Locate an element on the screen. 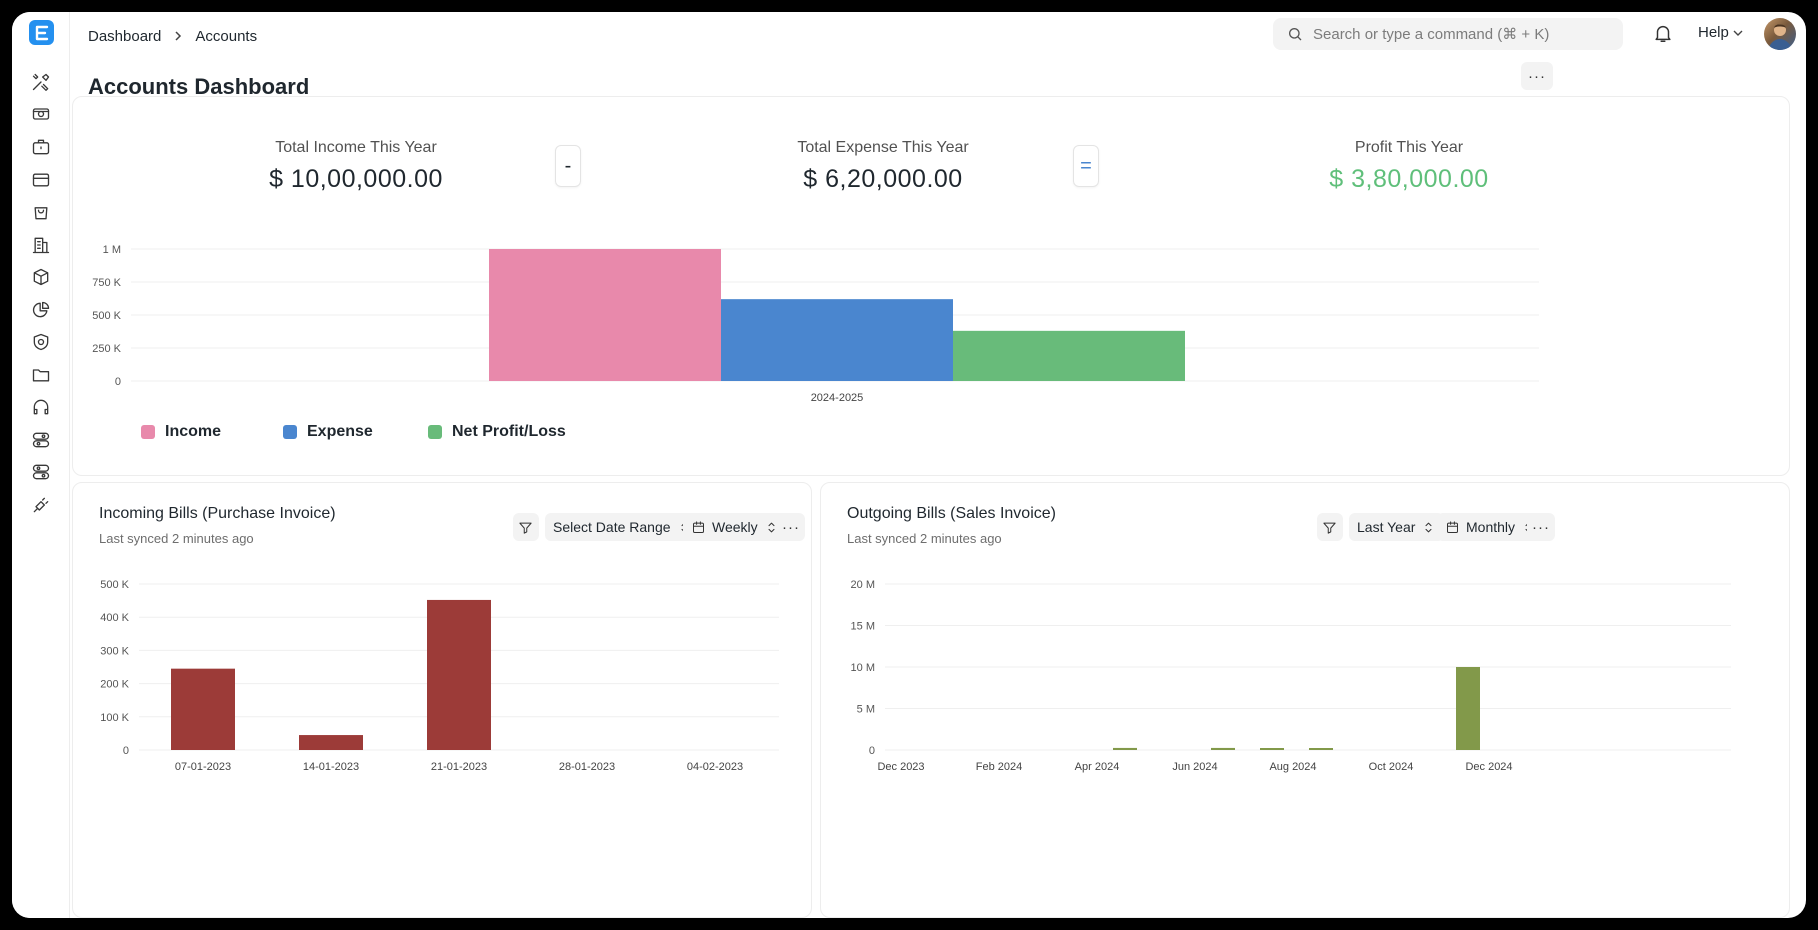 Image resolution: width=1818 pixels, height=930 pixels. incoming-interval-value: Weekly is located at coordinates (735, 527).